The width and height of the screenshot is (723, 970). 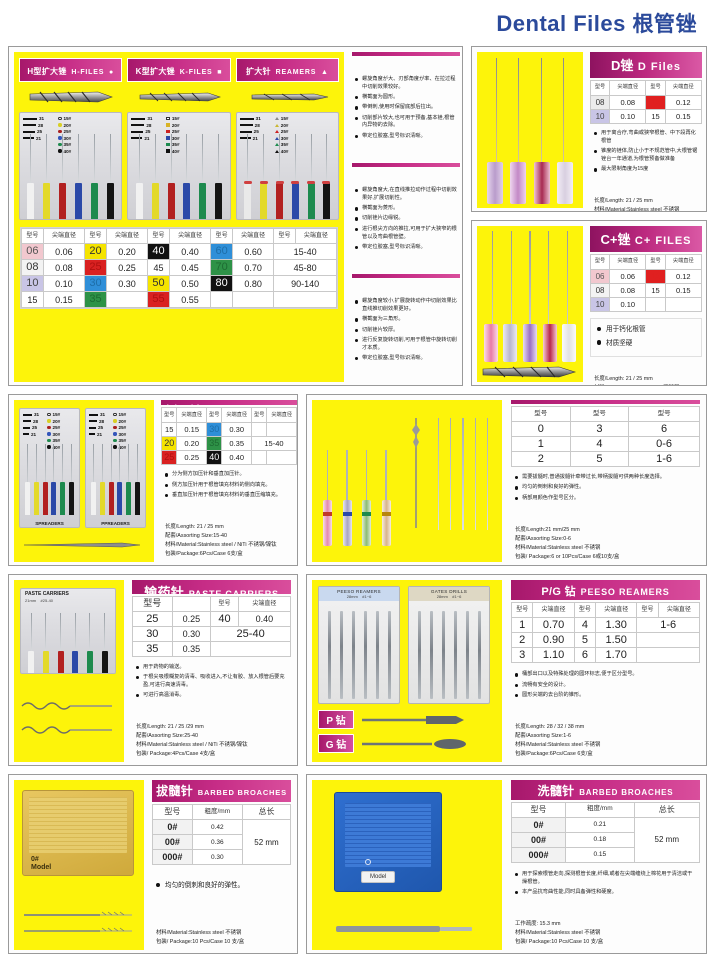 I want to click on table-row: 10 0.10, so click(x=646, y=304).